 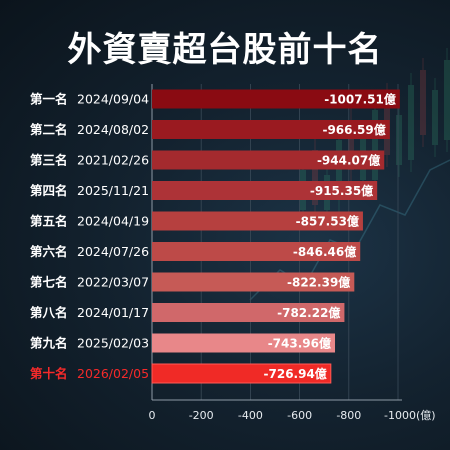 What do you see at coordinates (113, 190) in the screenshot?
I see `date-label: 2025/11/21` at bounding box center [113, 190].